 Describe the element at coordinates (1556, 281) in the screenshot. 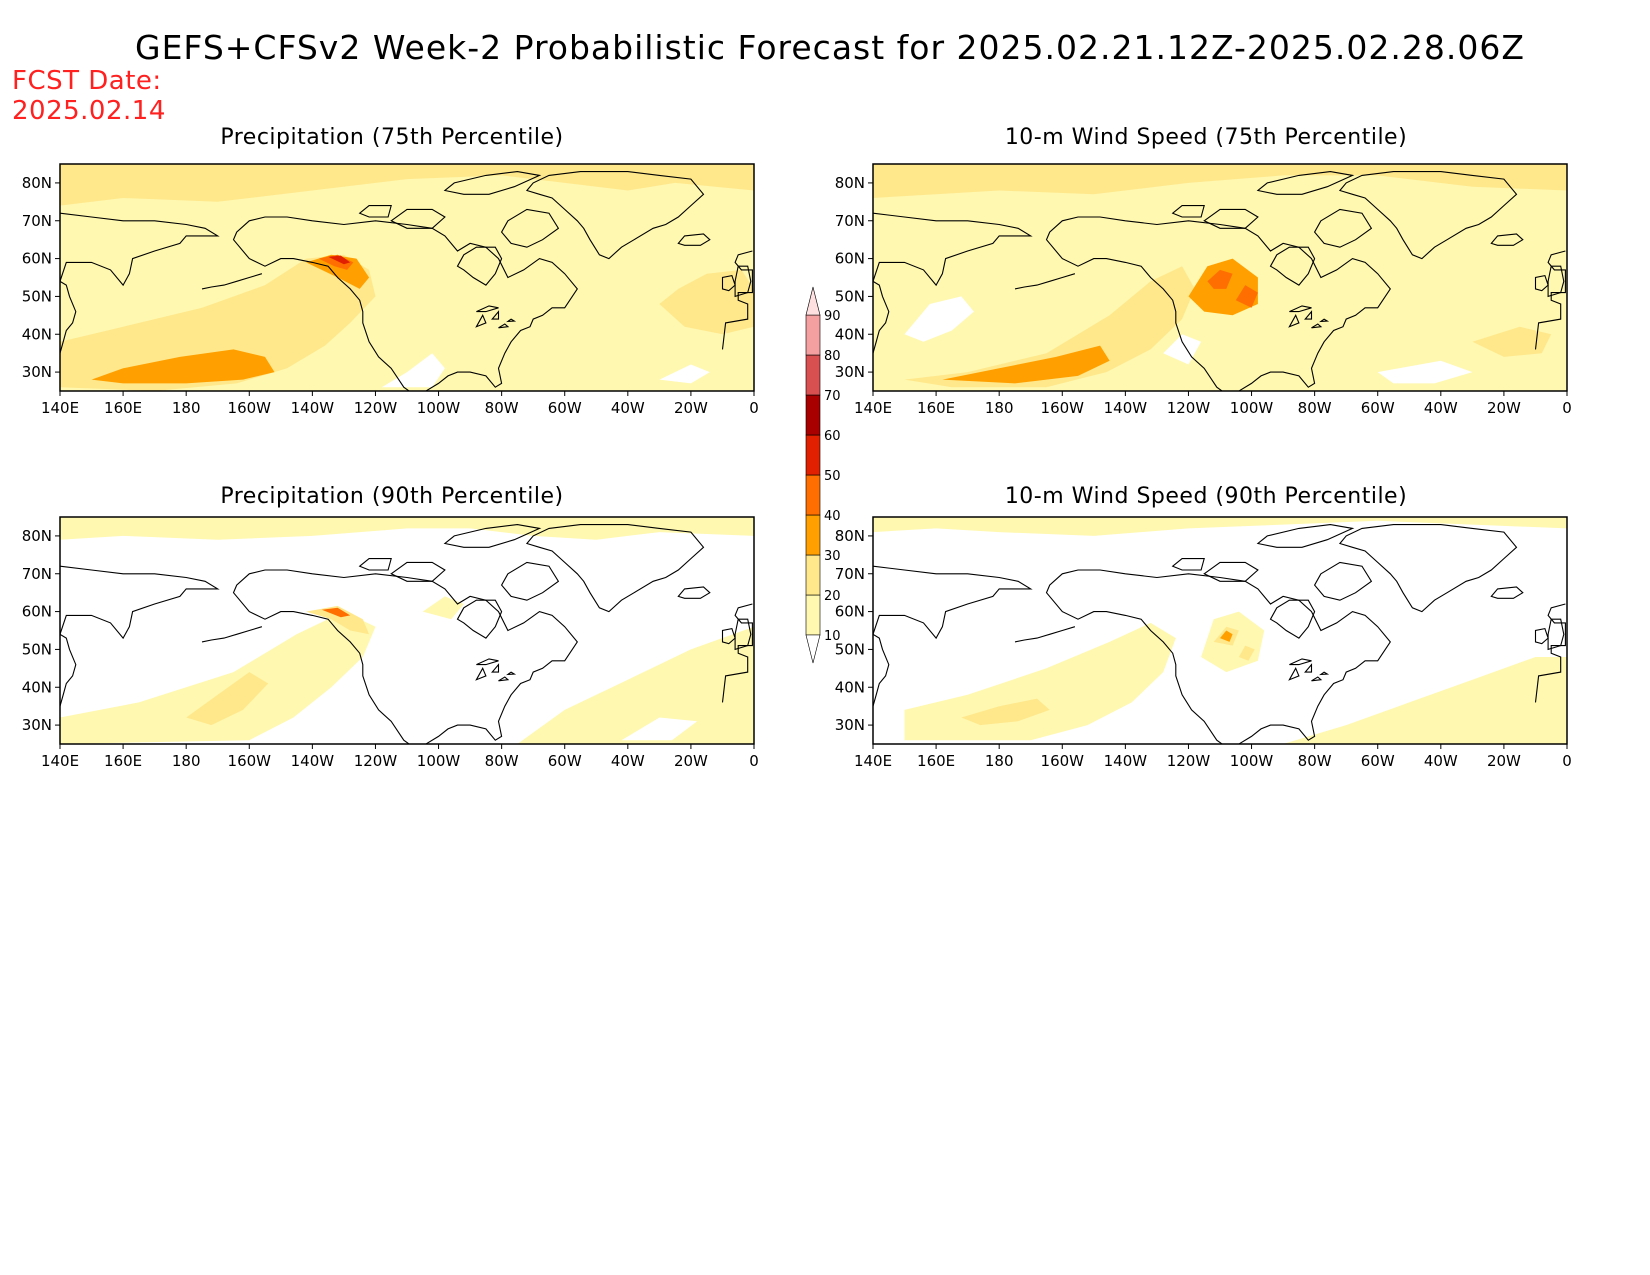

I see `map-wind-75-coast-uk` at that location.